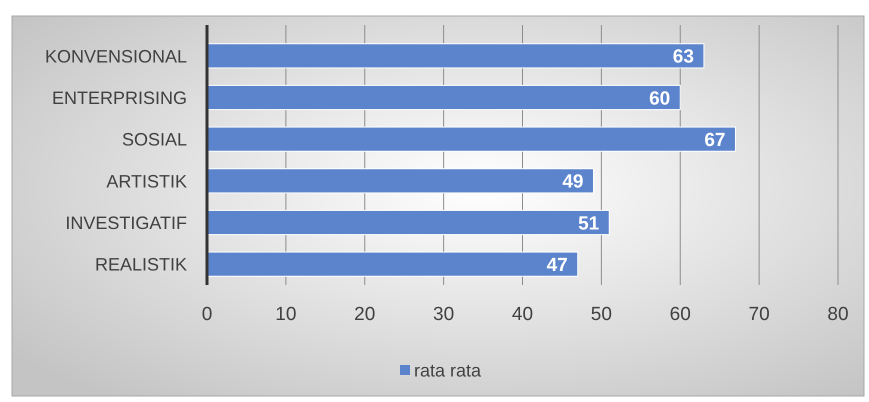  Describe the element at coordinates (126, 222) in the screenshot. I see `y-tick-label: INVESTIGATIF` at that location.